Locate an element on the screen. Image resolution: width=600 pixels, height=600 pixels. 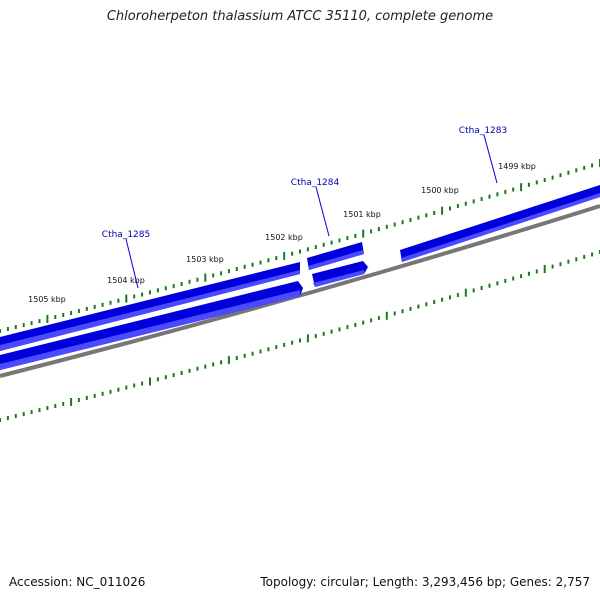
accession-label: Accession: NC_011026 is located at coordinates (77, 582).